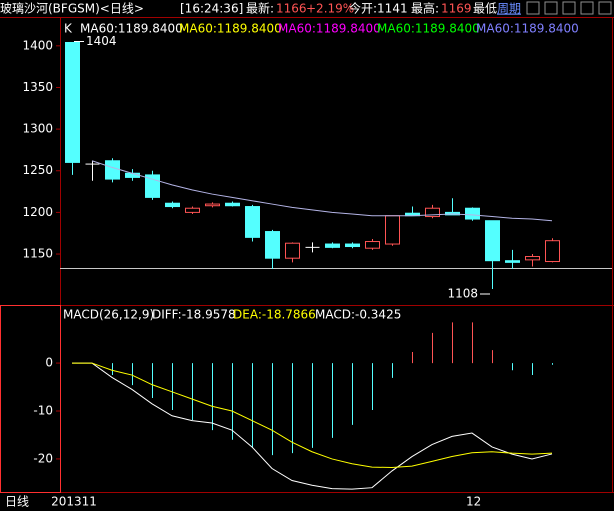 The image size is (614, 511). What do you see at coordinates (473, 502) in the screenshot?
I see `x-tick-label: 12` at bounding box center [473, 502].